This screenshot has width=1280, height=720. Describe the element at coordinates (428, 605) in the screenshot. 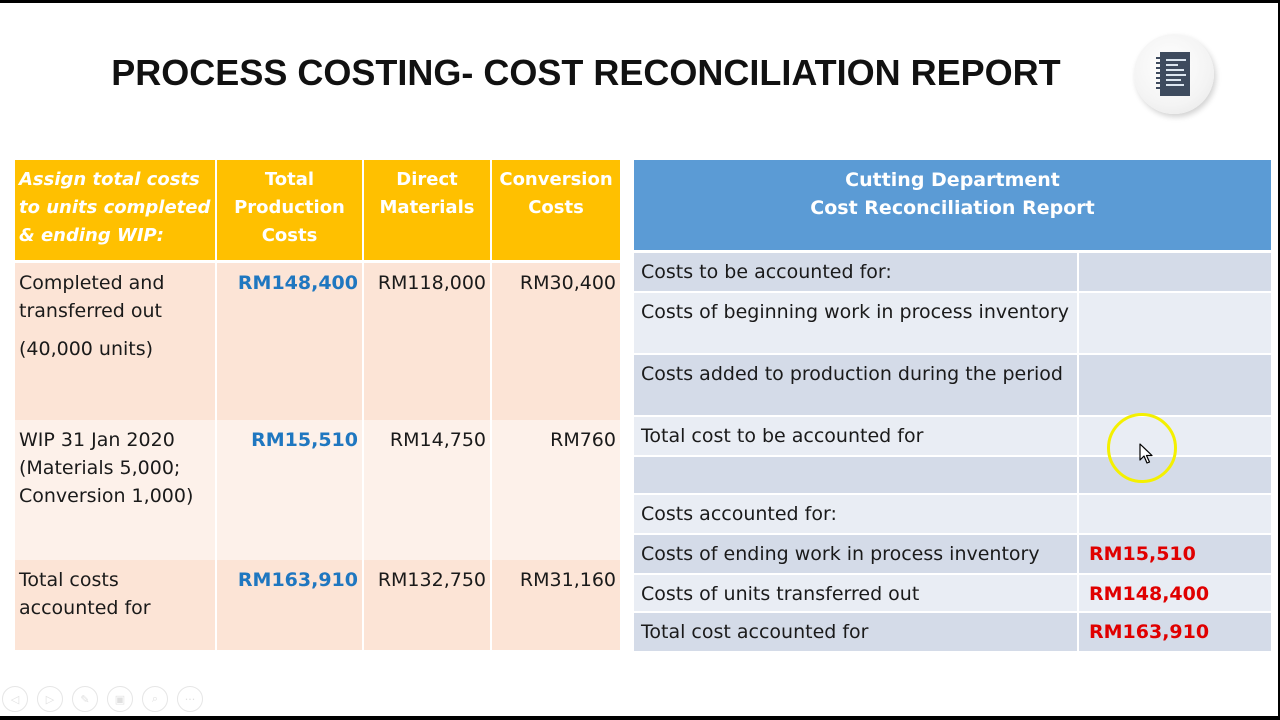

I see `materials-value: RM132,750` at that location.